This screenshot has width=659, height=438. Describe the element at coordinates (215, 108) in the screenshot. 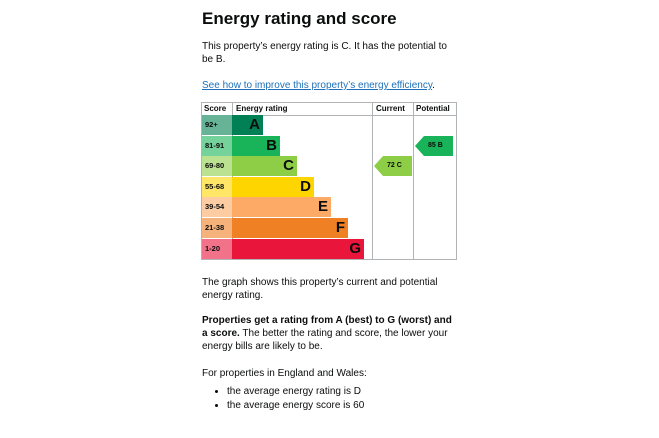

I see `header-score: Score` at that location.